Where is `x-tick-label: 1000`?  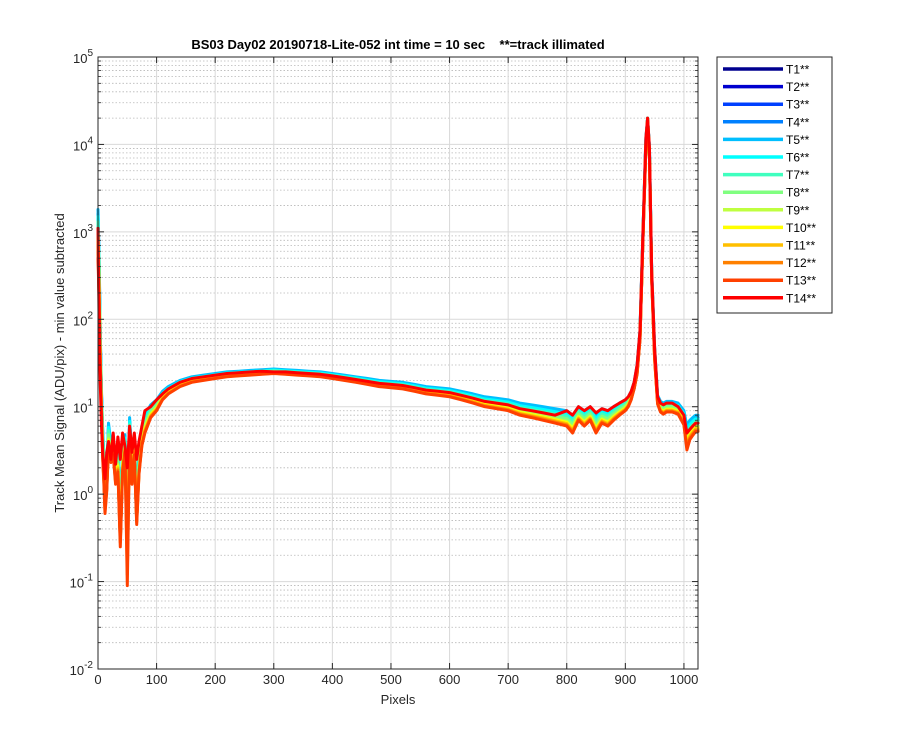
x-tick-label: 1000 is located at coordinates (683, 679).